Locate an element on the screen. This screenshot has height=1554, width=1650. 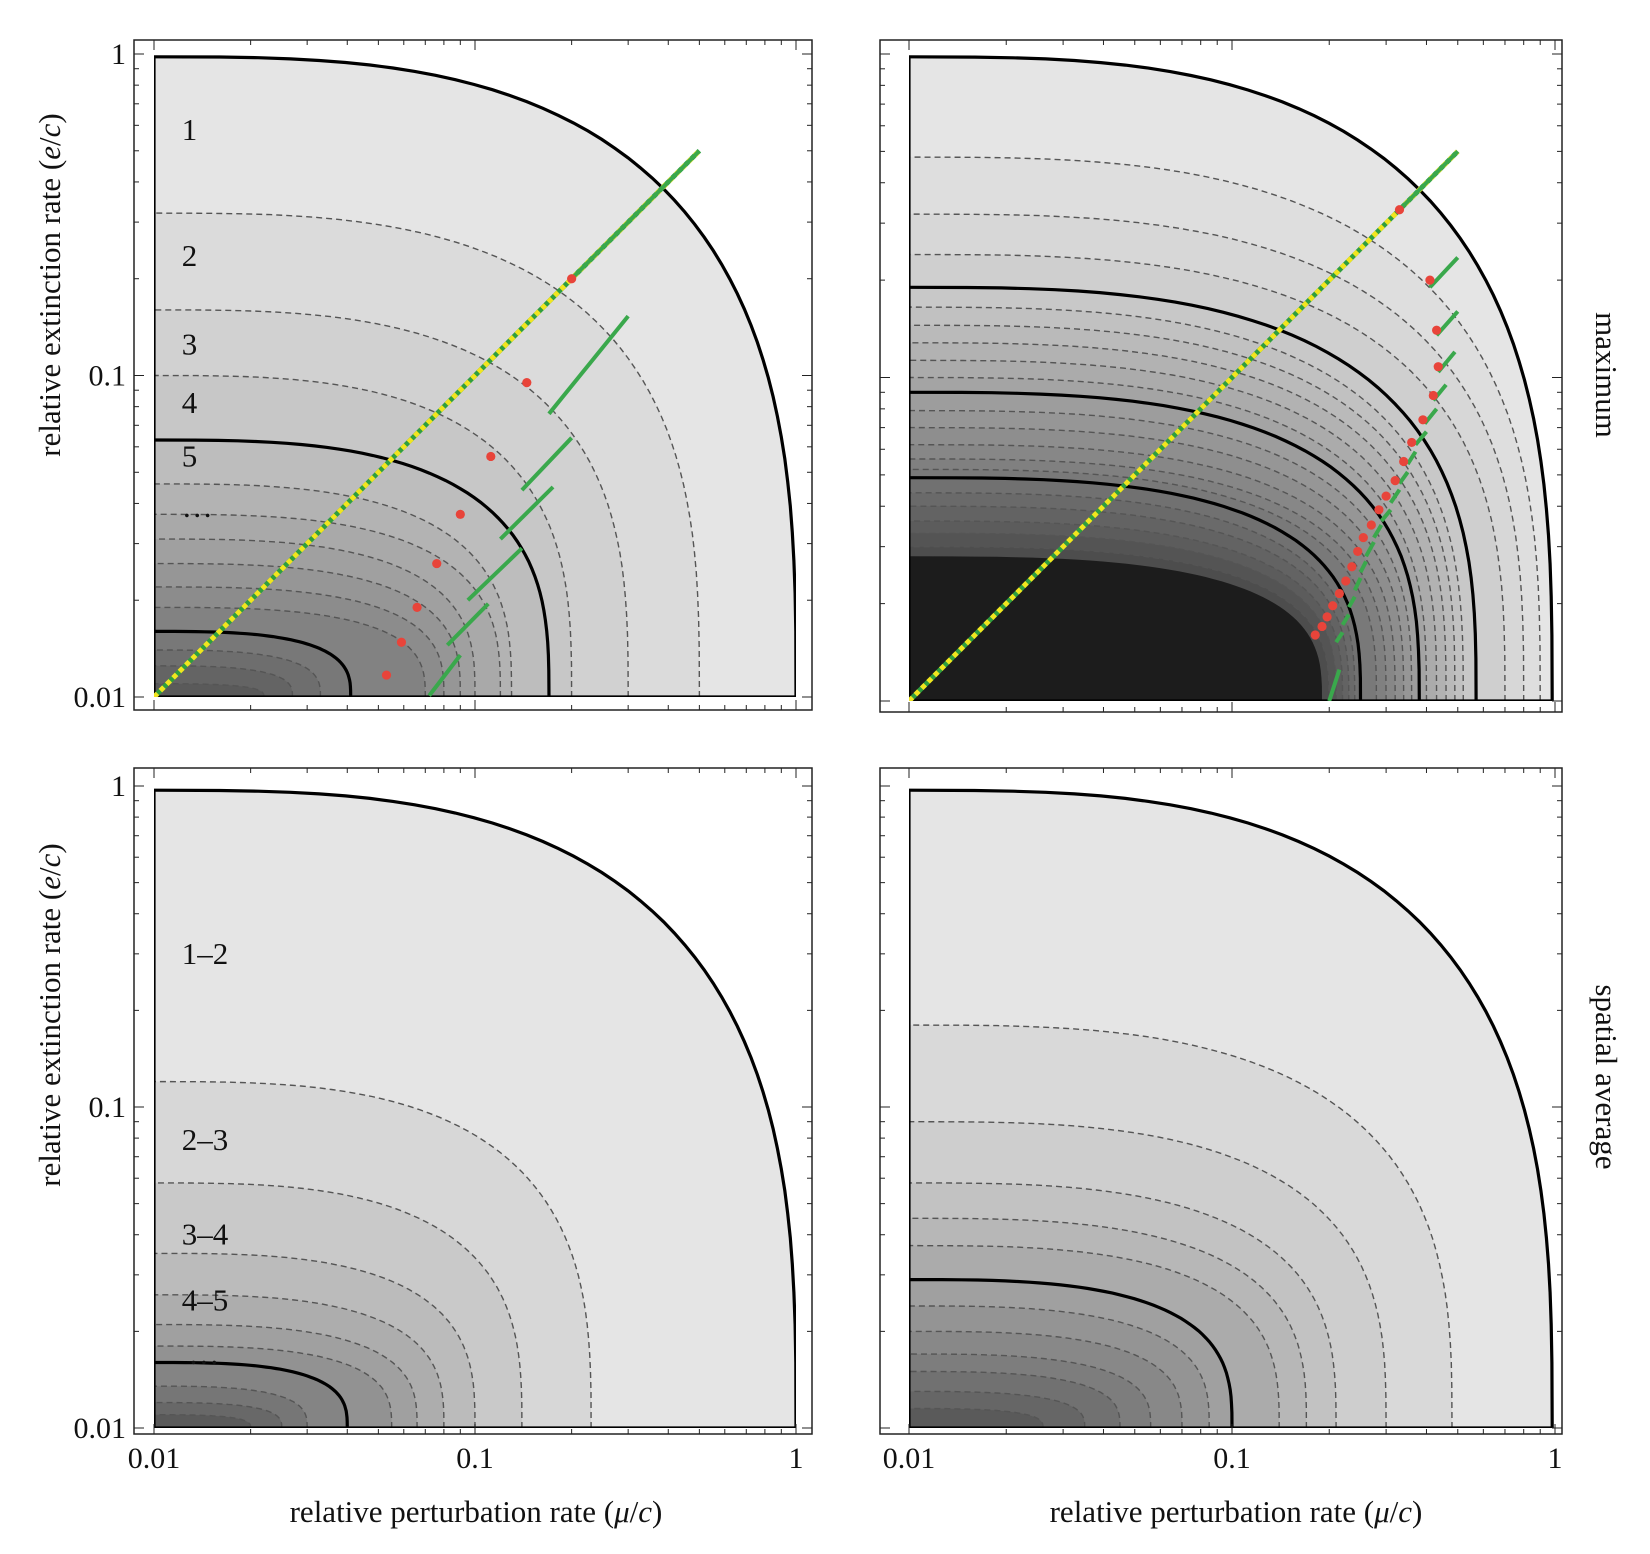
y-tick-label: 1 is located at coordinates (118, 54).